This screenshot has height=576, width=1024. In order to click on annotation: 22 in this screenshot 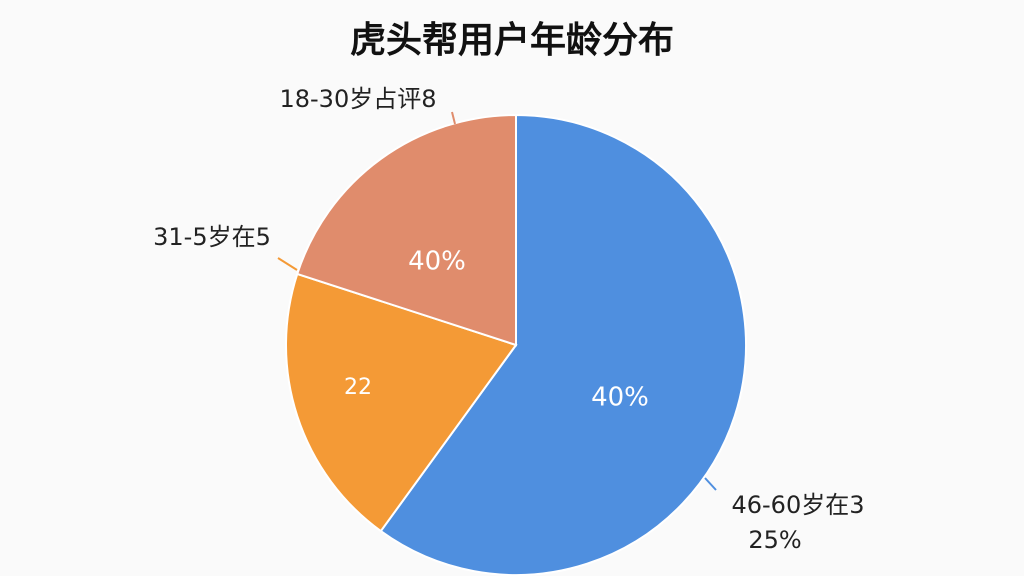, I will do `click(358, 387)`.